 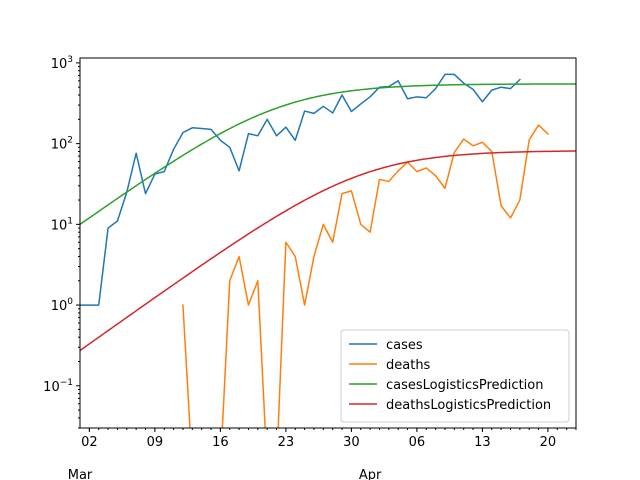 I want to click on y-tick-label: 10¹, so click(x=62, y=224).